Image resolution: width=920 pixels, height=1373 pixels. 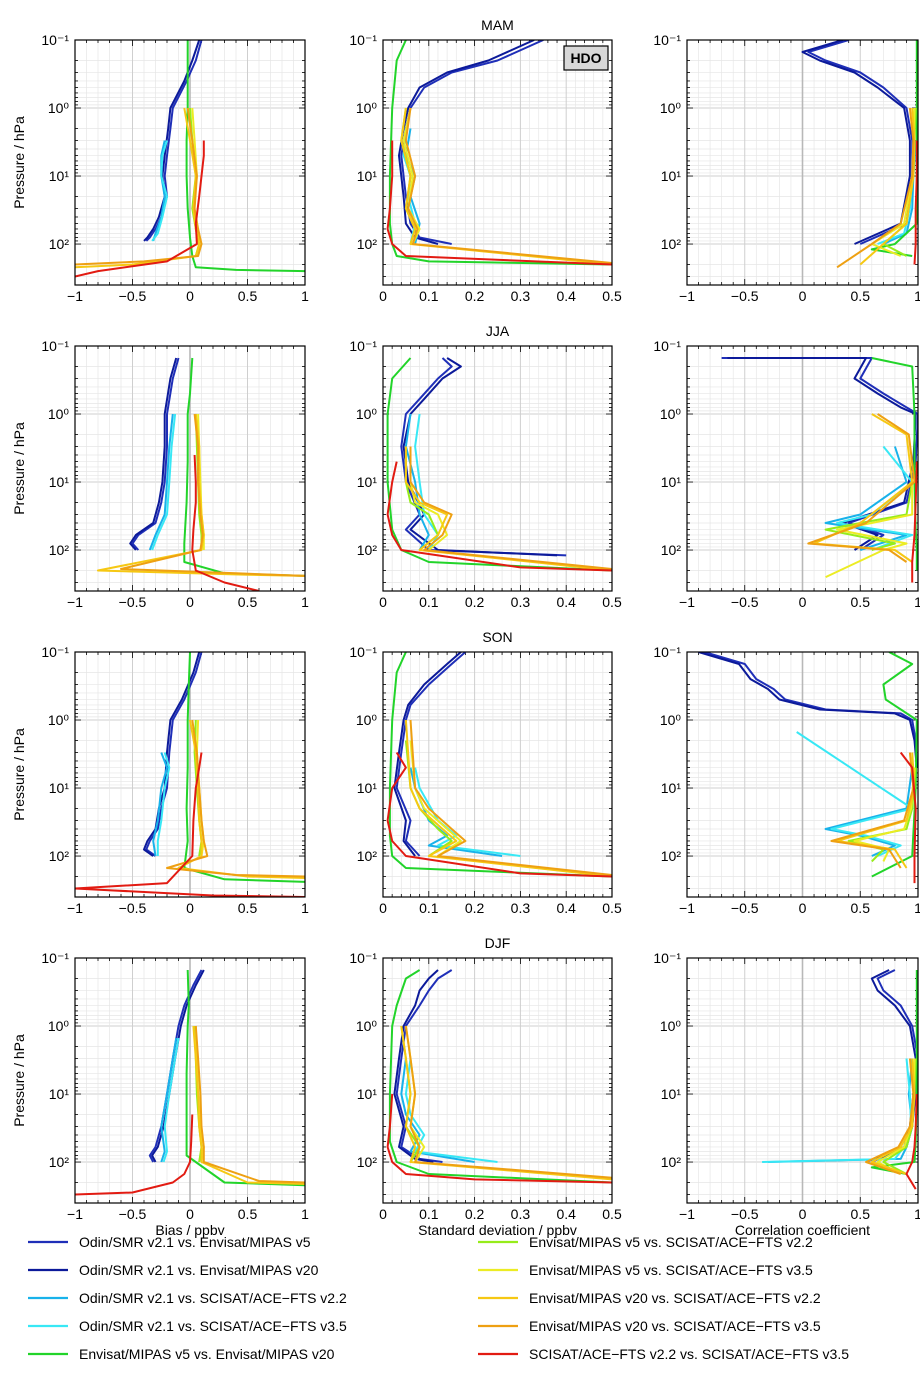 I want to click on x-tick-label: −1, so click(x=75, y=1214).